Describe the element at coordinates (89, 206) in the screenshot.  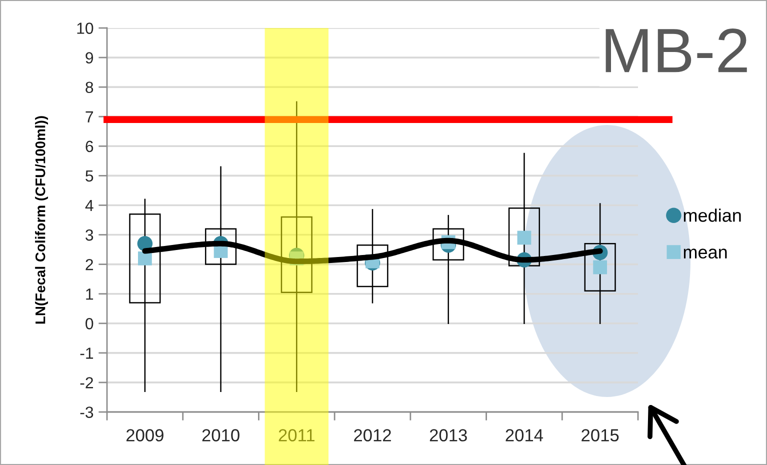
I see `y-tick-label: 4` at that location.